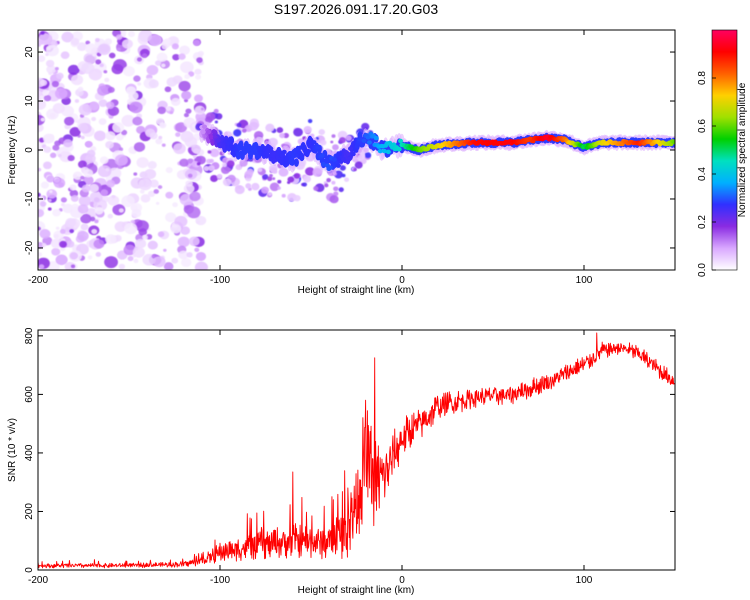 This screenshot has height=600, width=750. What do you see at coordinates (402, 580) in the screenshot?
I see `x-tick-label: 0` at bounding box center [402, 580].